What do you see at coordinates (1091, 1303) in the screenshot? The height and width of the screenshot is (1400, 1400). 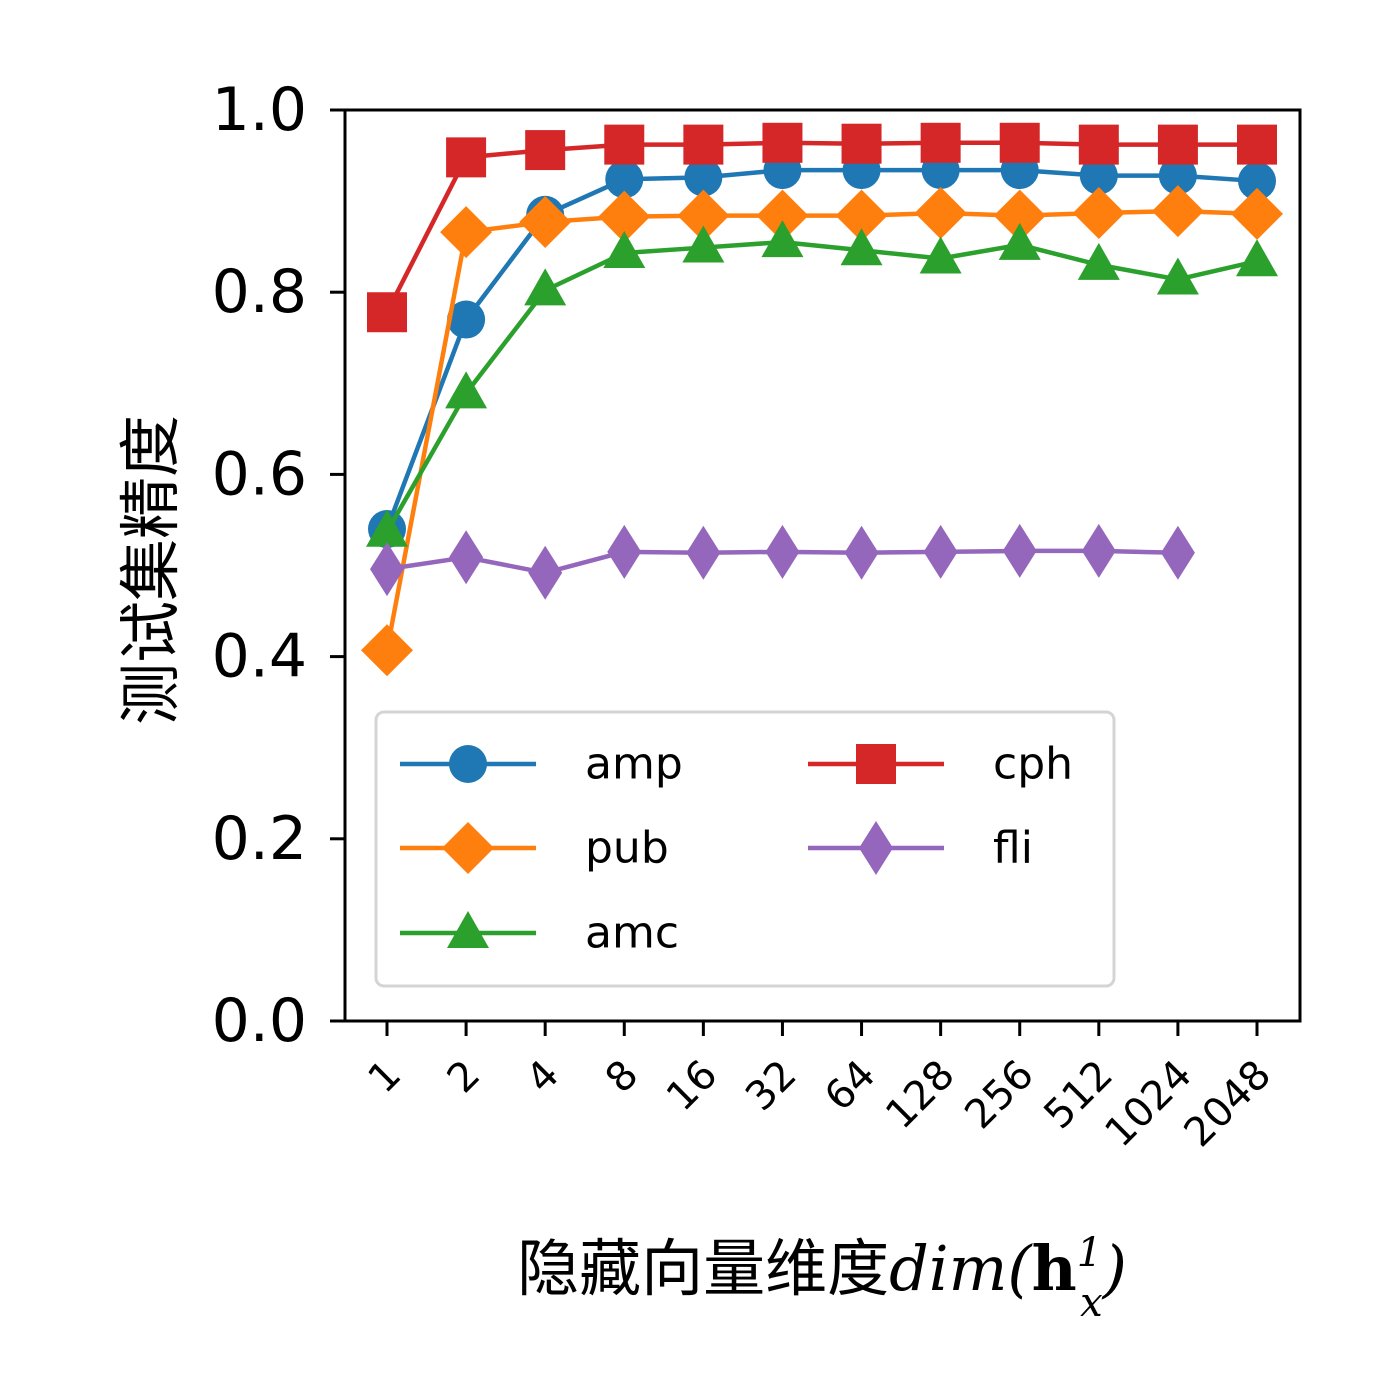 I see `x-axis-label-math-subscript: x` at bounding box center [1091, 1303].